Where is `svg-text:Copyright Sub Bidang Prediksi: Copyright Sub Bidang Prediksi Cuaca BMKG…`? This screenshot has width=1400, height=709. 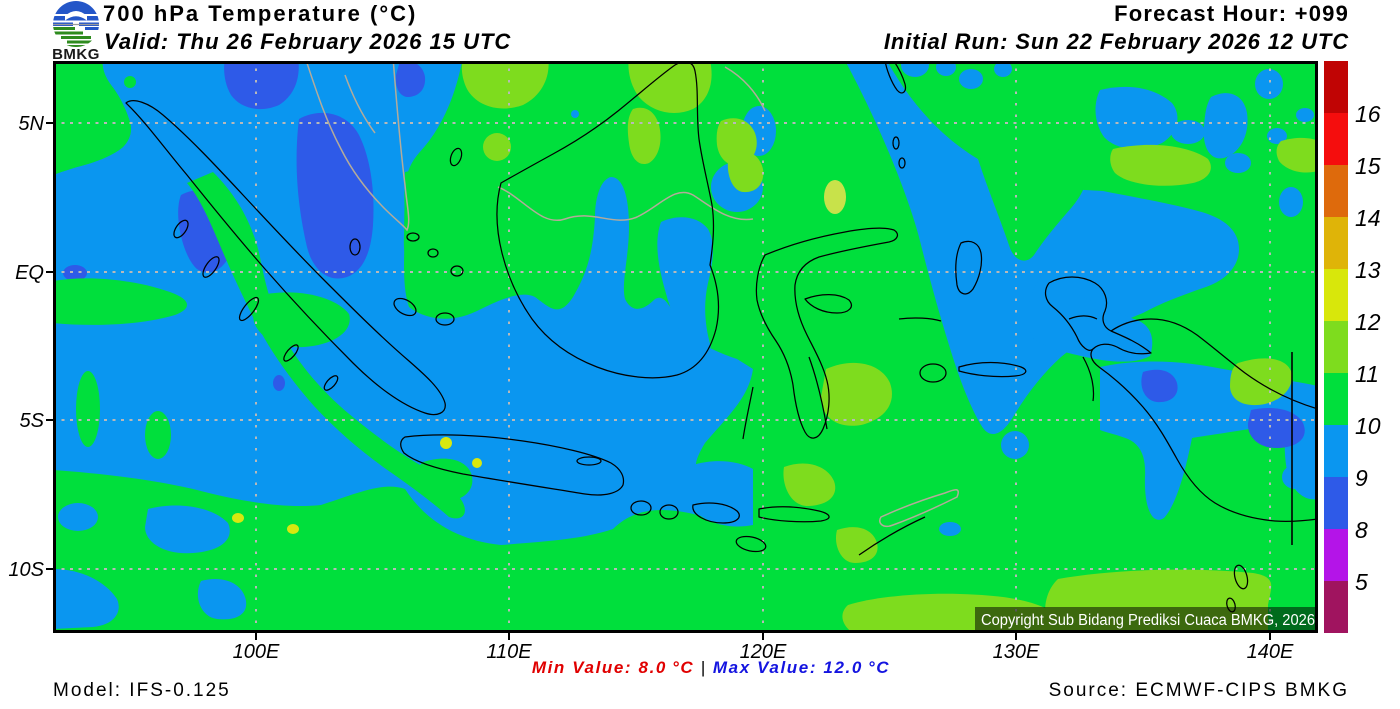
svg-text:Copyright Sub Bidang Prediksi: Copyright Sub Bidang Prediksi Cuaca BMKG… is located at coordinates (1148, 620).